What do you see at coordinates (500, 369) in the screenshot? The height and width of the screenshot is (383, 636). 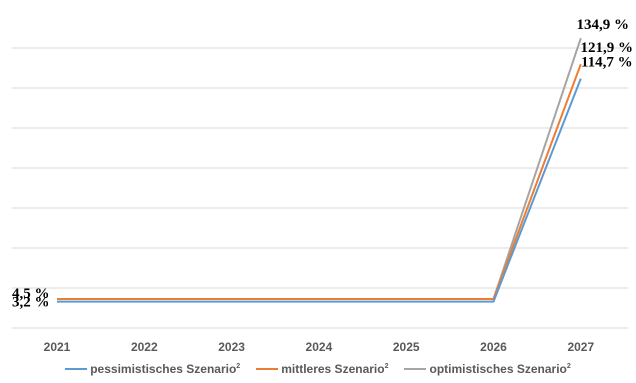 I see `legend-label: optimistisches Szenario2` at bounding box center [500, 369].